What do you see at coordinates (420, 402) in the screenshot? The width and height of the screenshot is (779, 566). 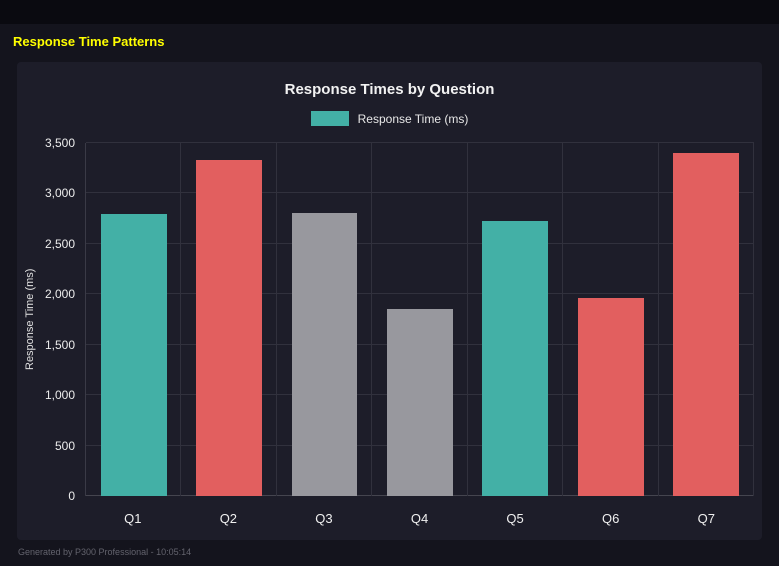 I see `bar-q4` at bounding box center [420, 402].